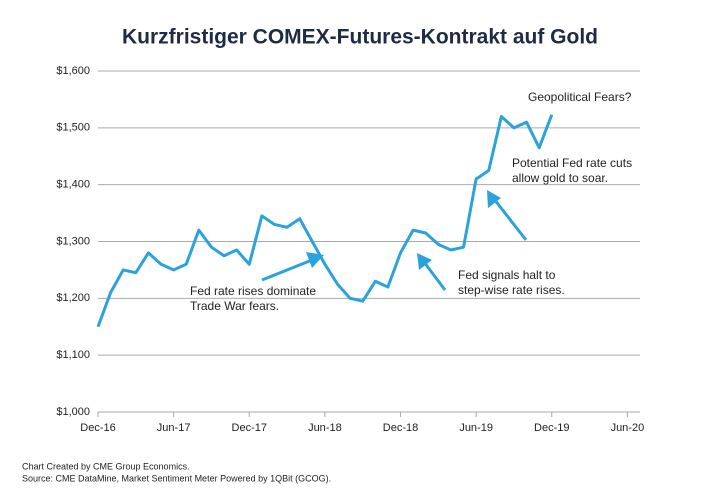 This screenshot has width=720, height=500. What do you see at coordinates (73, 412) in the screenshot?
I see `y-tick-label: $1,000` at bounding box center [73, 412].